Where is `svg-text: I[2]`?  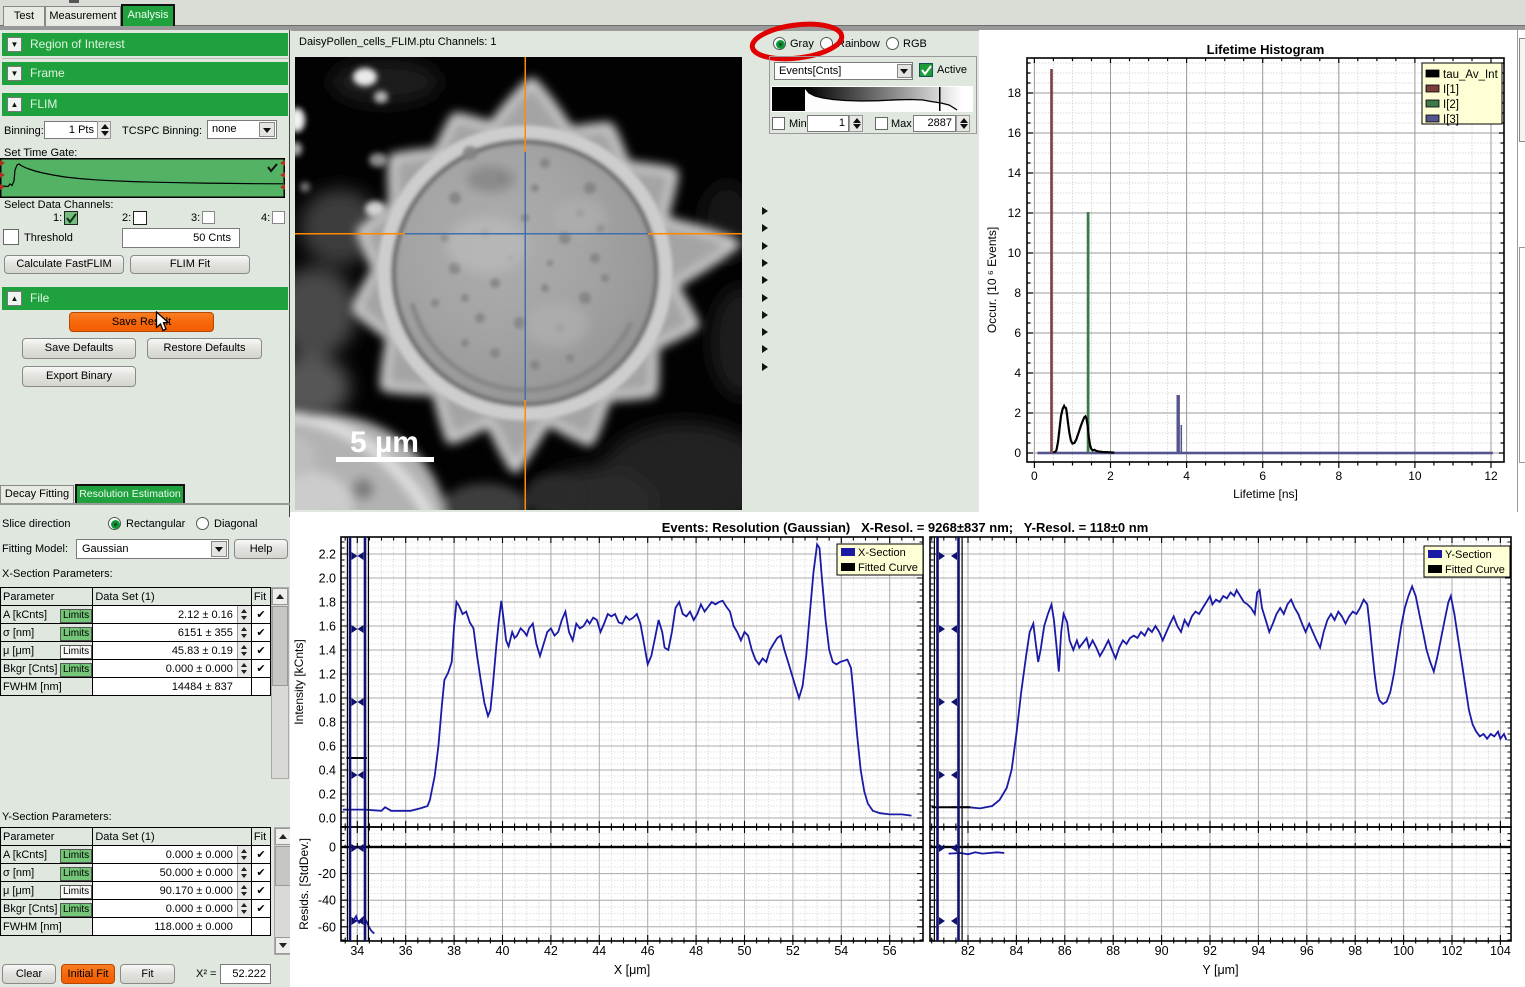
svg-text: I[2] is located at coordinates (1451, 105).